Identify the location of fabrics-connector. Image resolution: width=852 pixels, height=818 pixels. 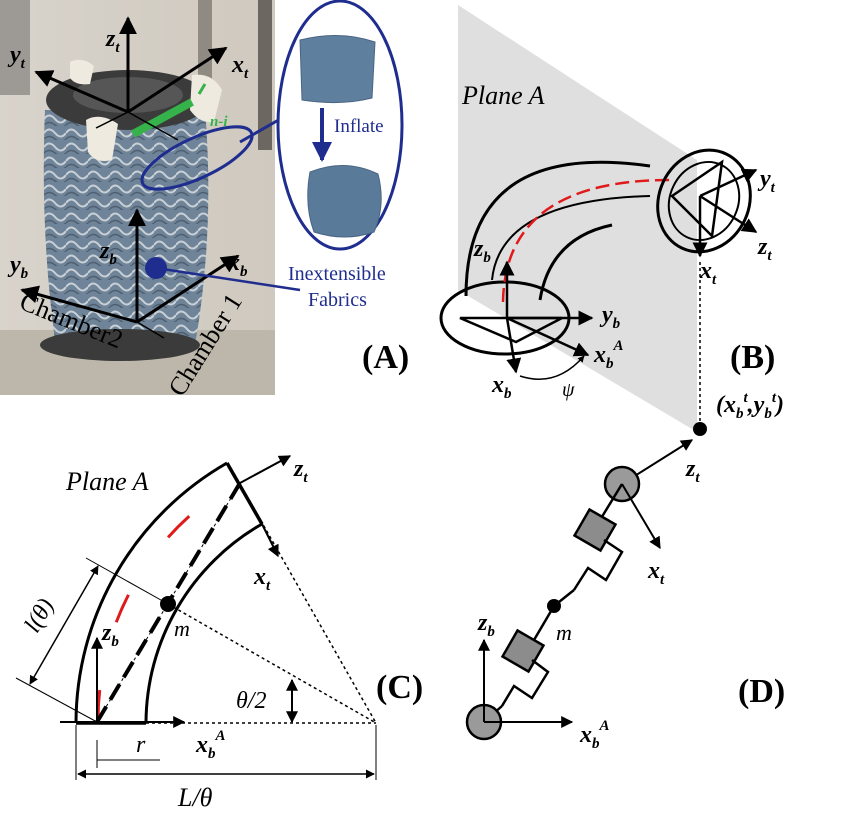
(228, 279).